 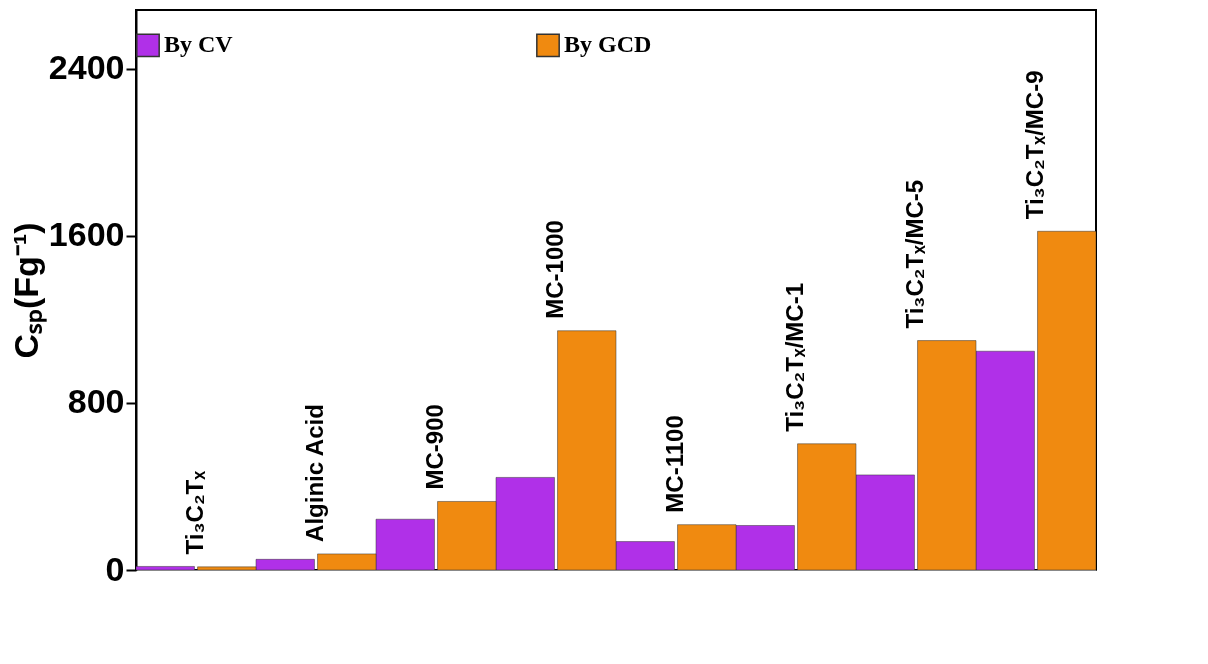 I want to click on y-axis-title: Cₛₚ(Fg⁻¹), so click(x=26, y=290).